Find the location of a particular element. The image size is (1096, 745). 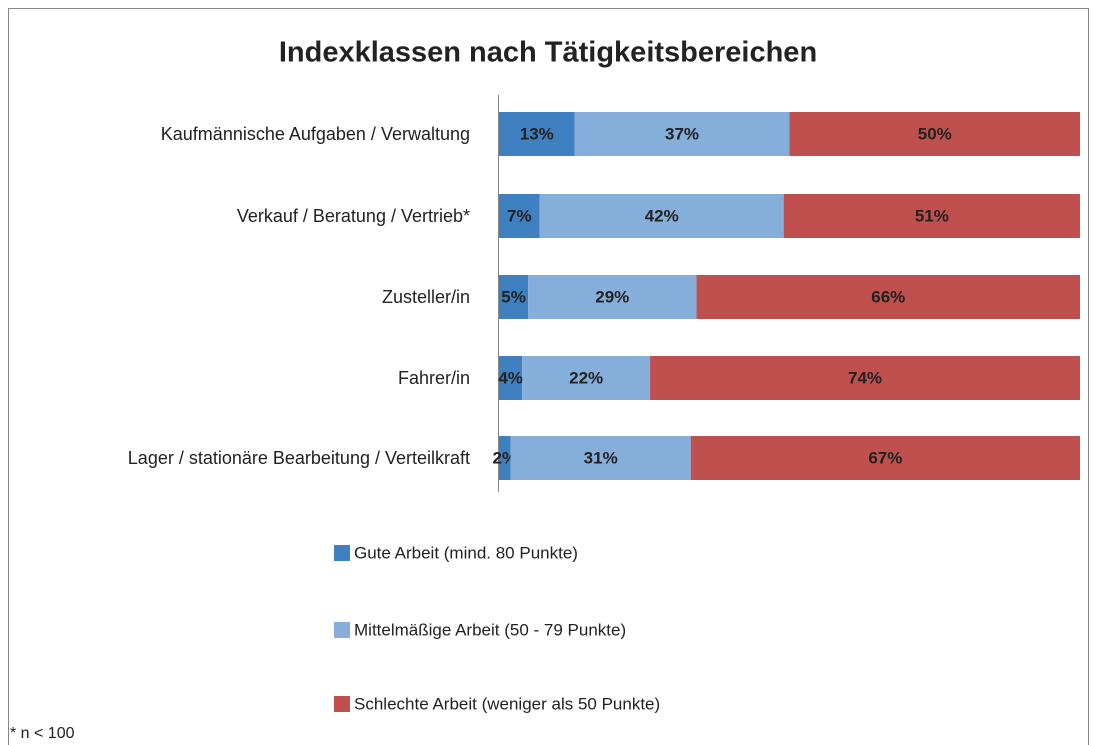

category-text: Kaufmännische Aufgaben / Verwaltung is located at coordinates (315, 134).